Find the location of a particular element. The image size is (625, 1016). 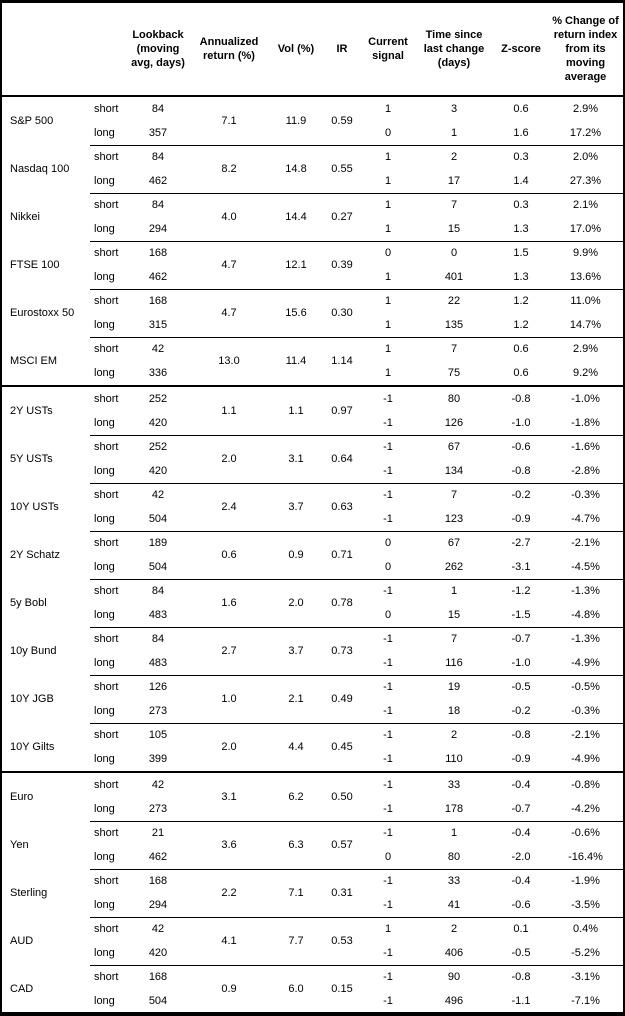

ann-return-value: 4.7 is located at coordinates (229, 265).